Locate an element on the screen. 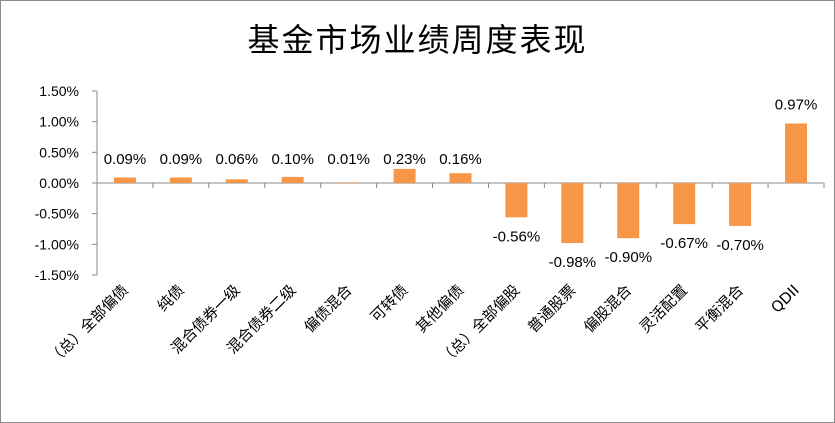 The height and width of the screenshot is (423, 835). data-label: 0.06% is located at coordinates (237, 159).